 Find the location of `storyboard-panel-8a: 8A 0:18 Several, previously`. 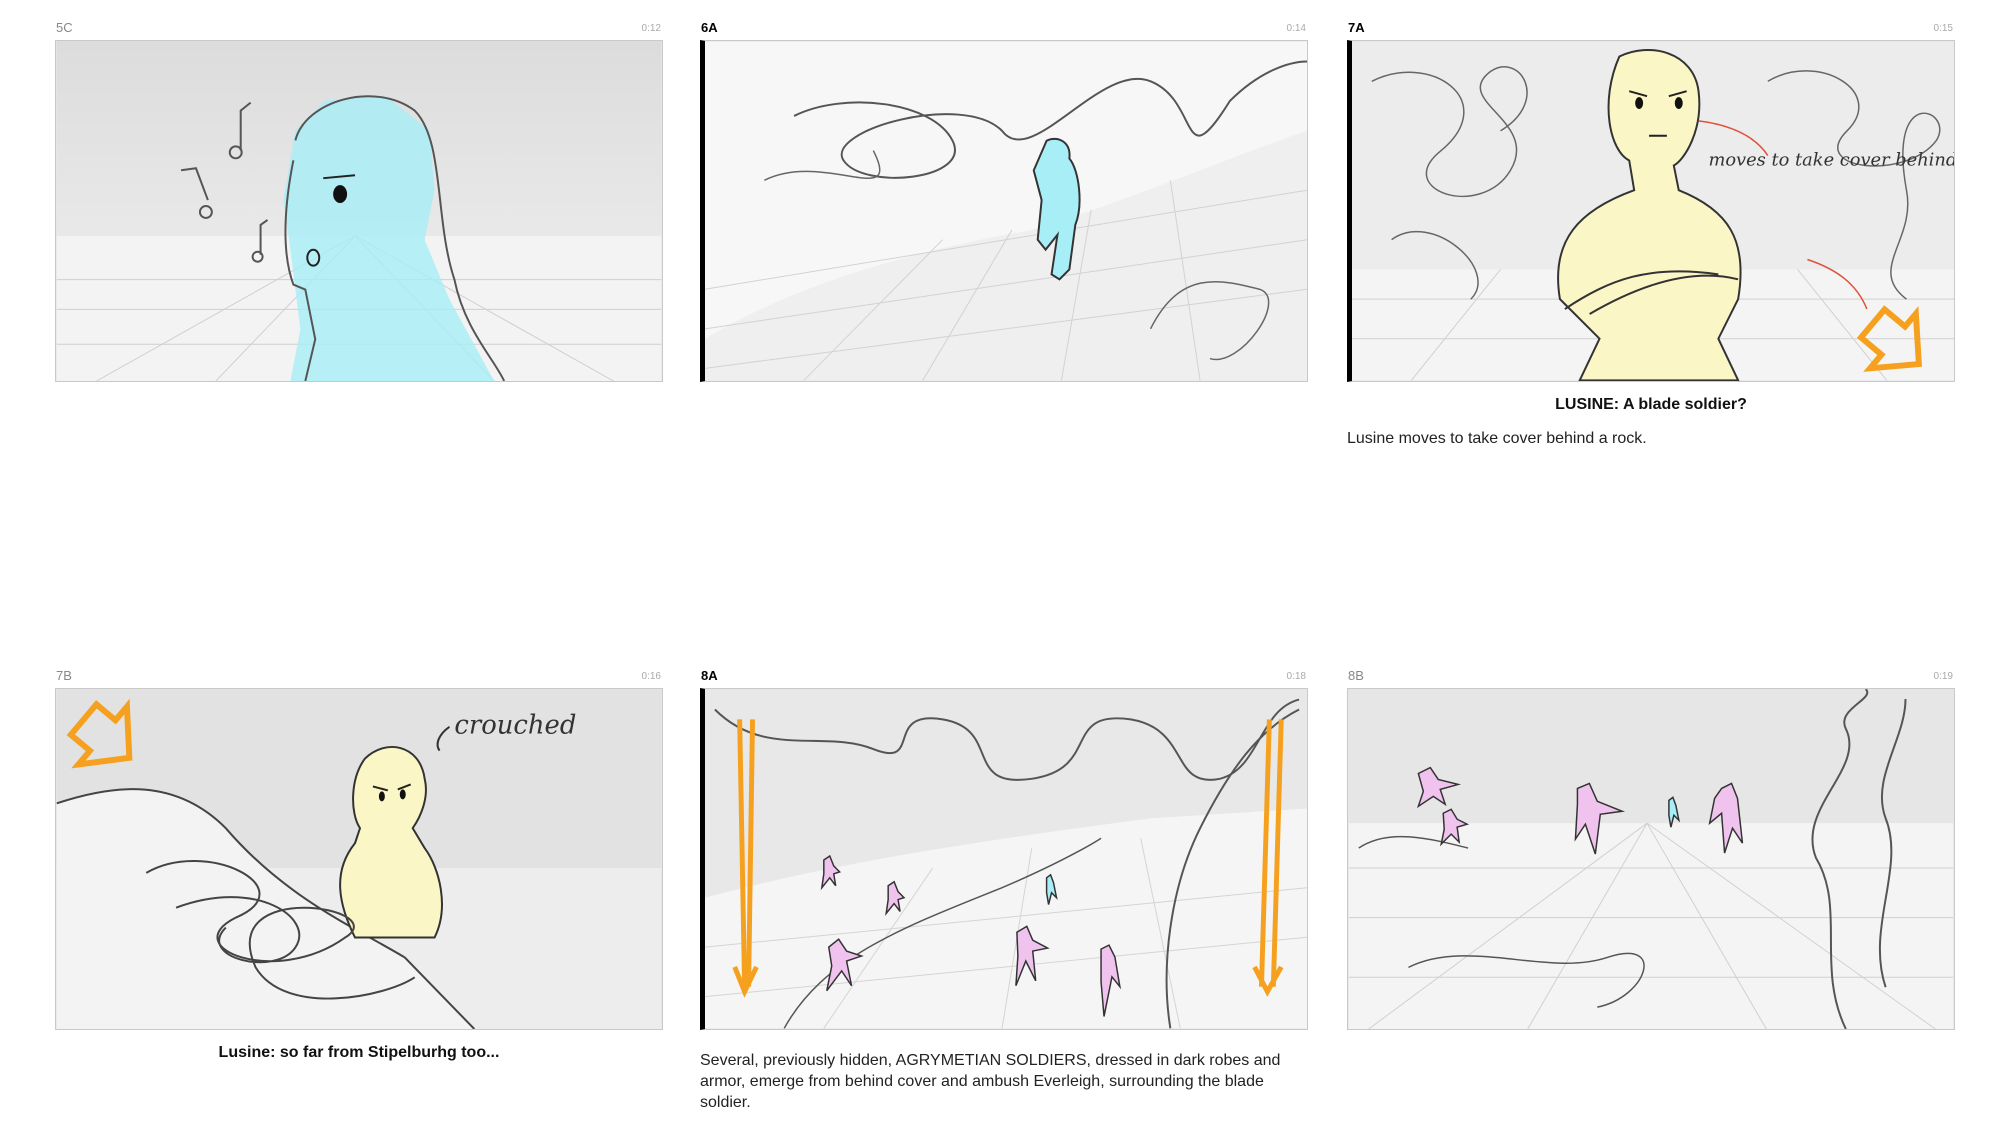

storyboard-panel-8a: 8A 0:18 Several, previously is located at coordinates (1004, 890).